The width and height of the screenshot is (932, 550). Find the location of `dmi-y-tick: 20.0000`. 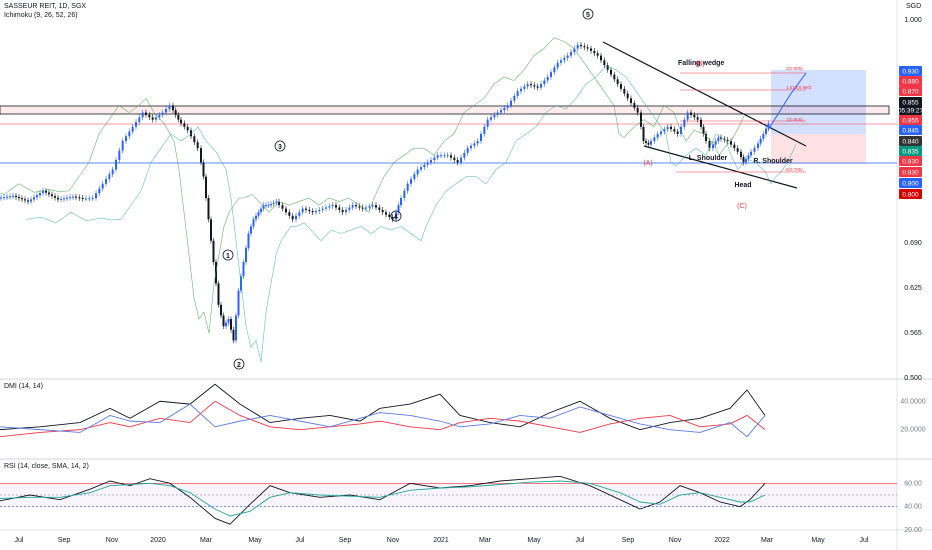

dmi-y-tick: 20.0000 is located at coordinates (912, 430).